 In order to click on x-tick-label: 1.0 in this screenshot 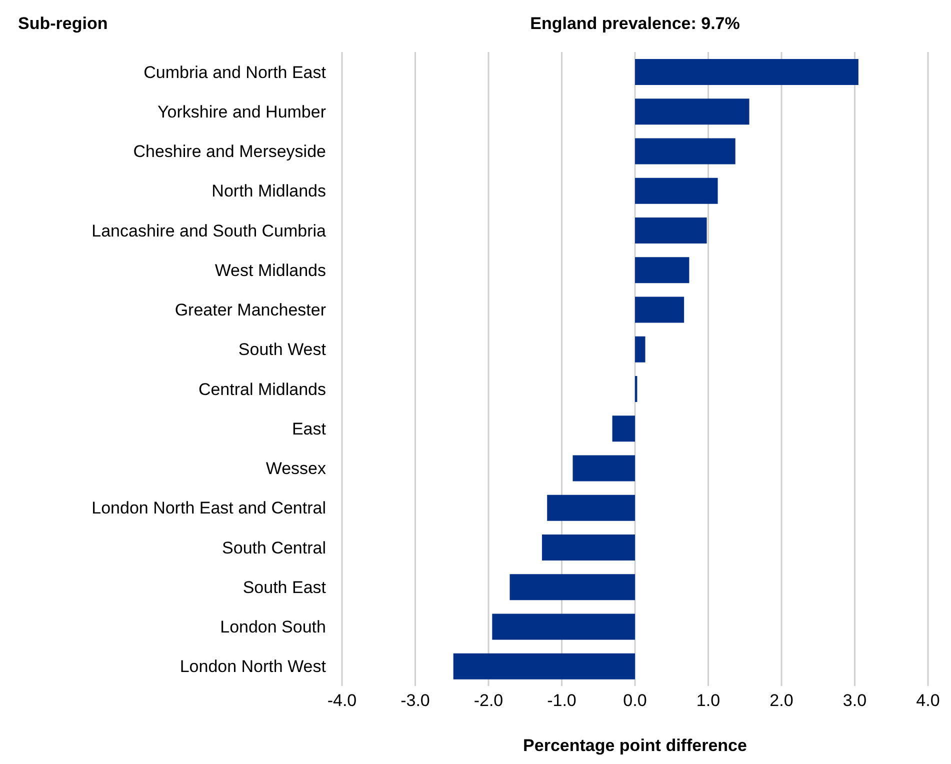, I will do `click(708, 700)`.